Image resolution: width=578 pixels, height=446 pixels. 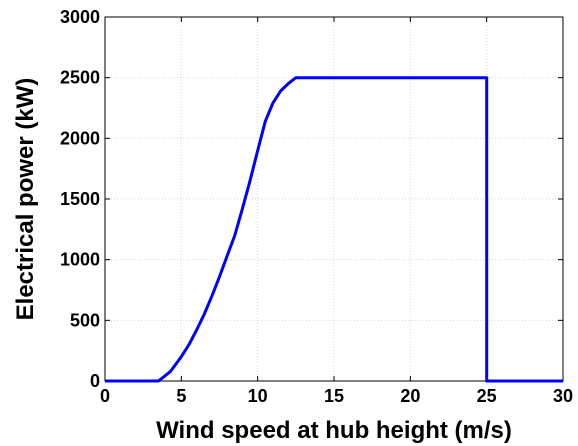 What do you see at coordinates (80, 78) in the screenshot?
I see `y-tick-label: 2500` at bounding box center [80, 78].